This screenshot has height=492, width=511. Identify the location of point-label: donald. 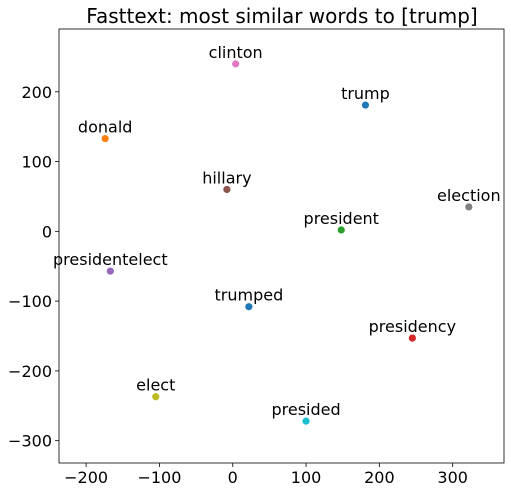
(105, 127).